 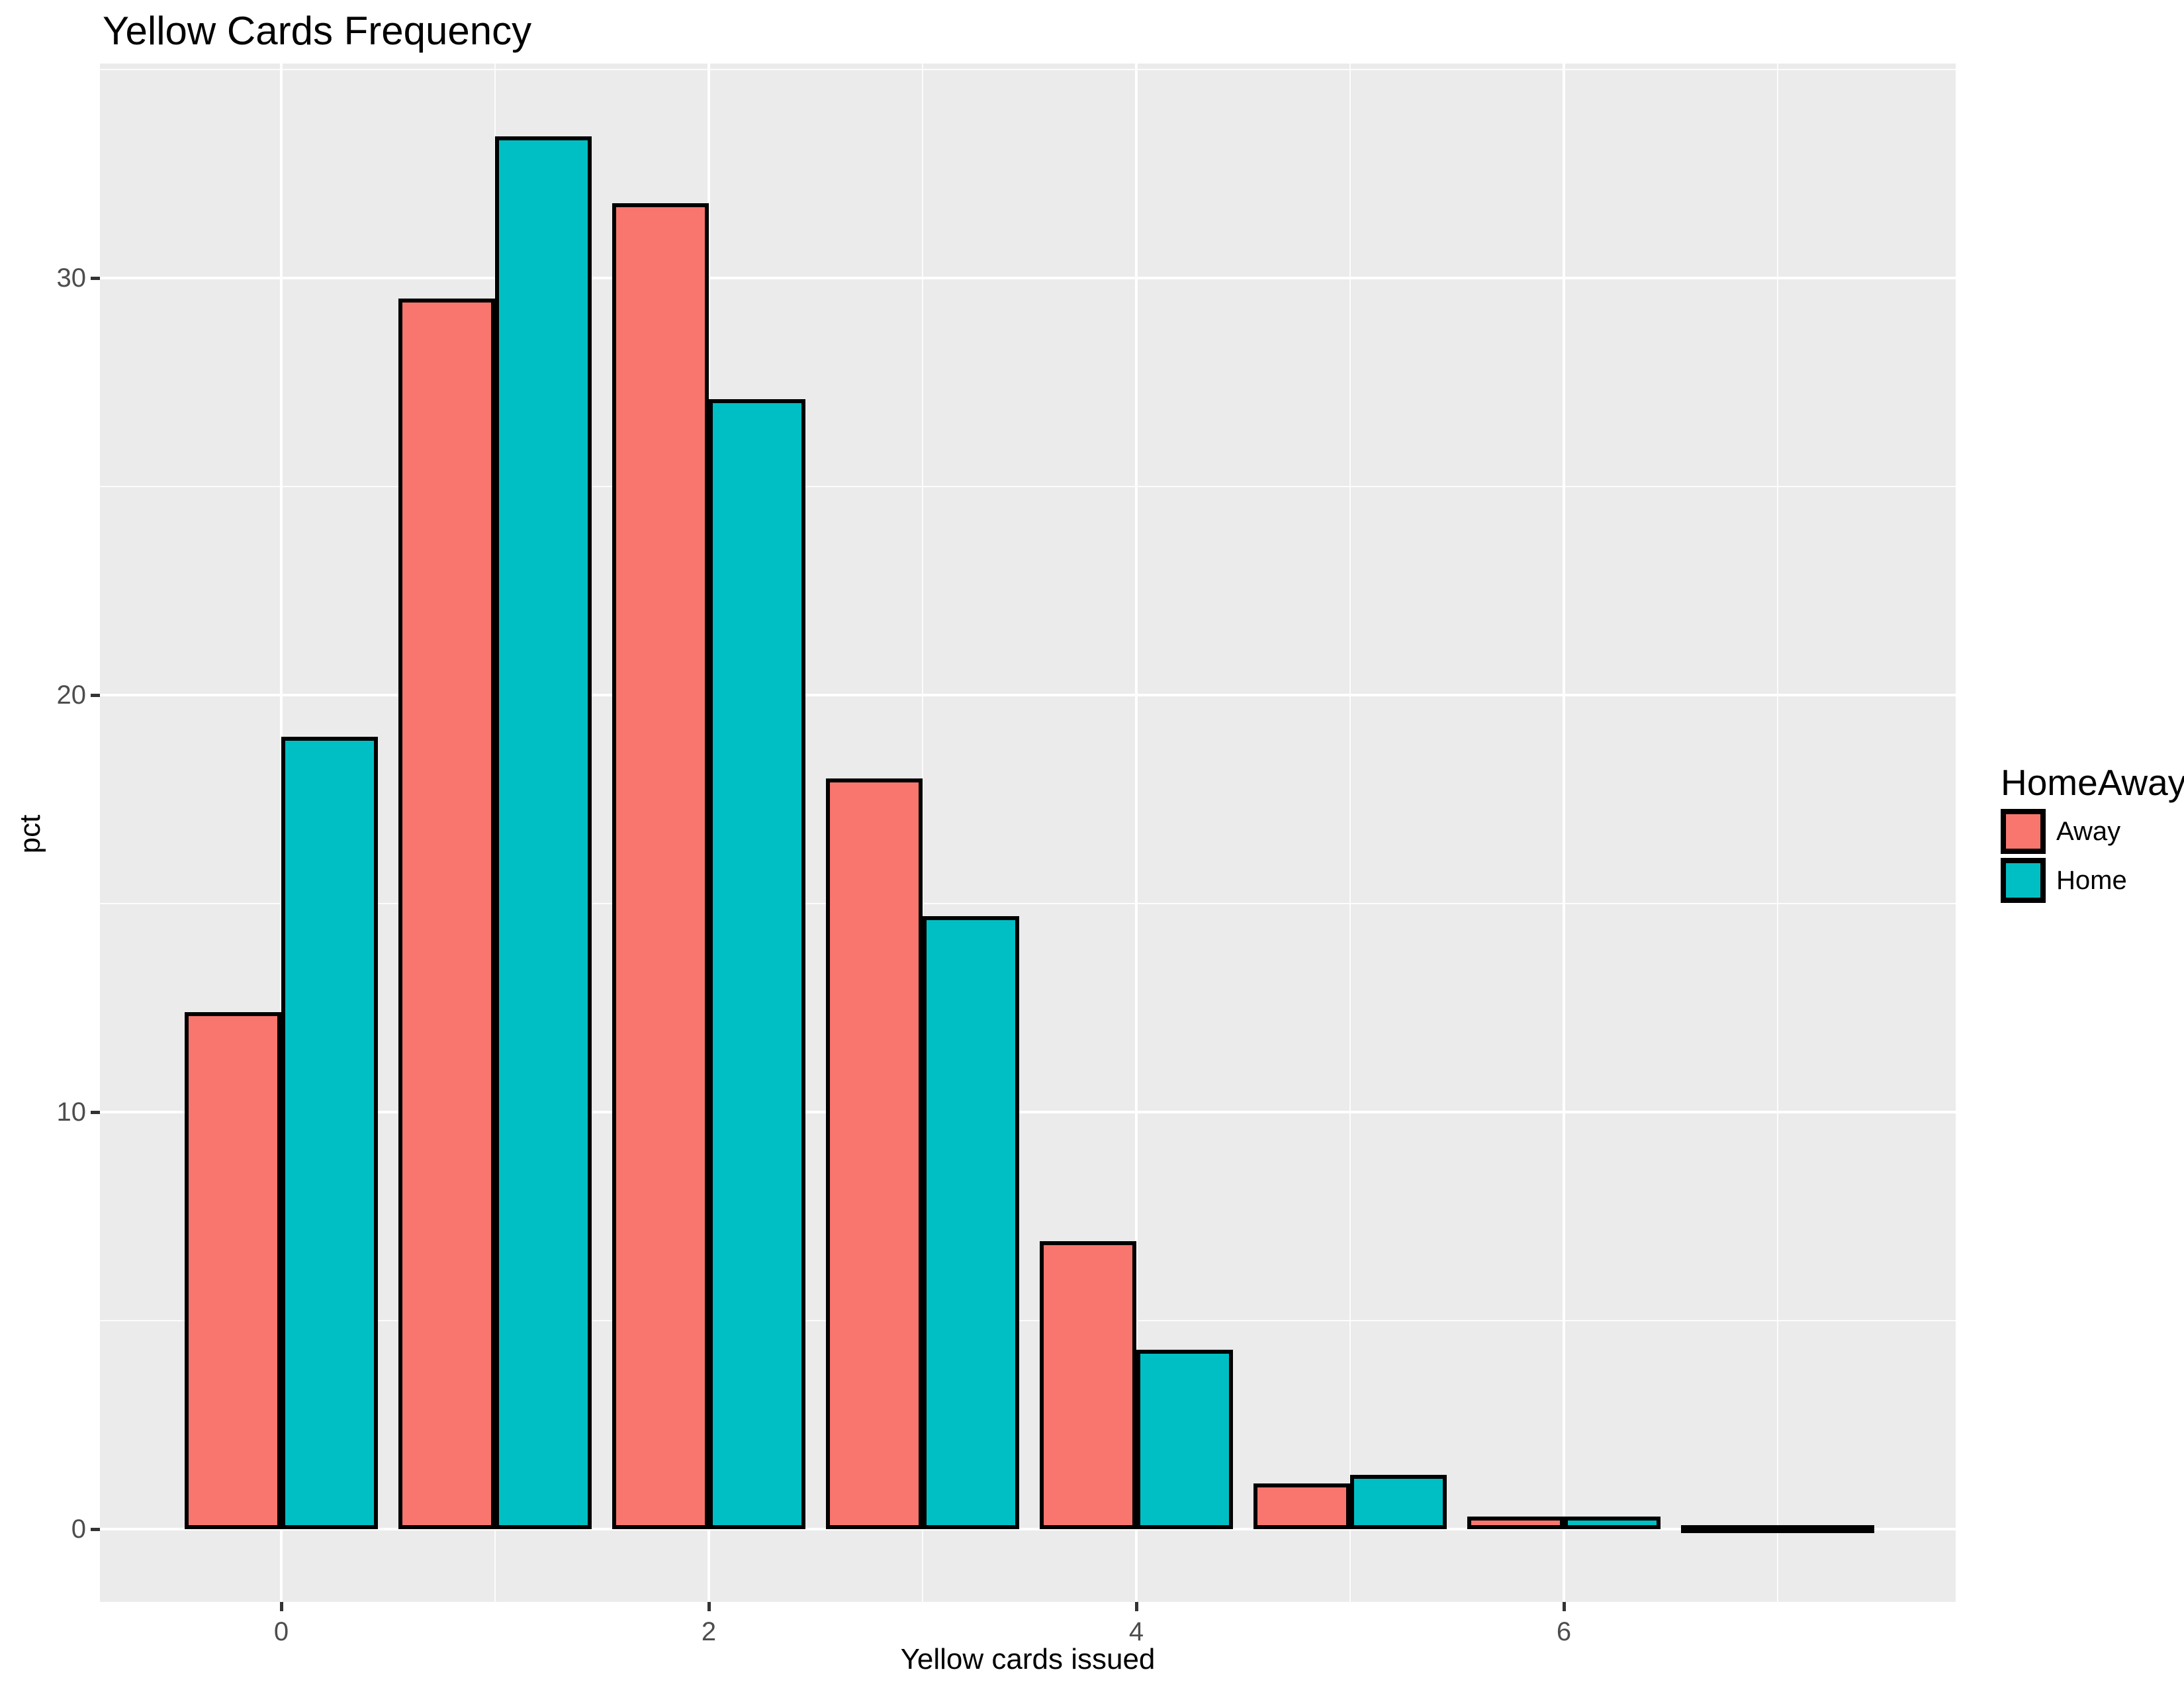 I want to click on legend: HomeAway Away Home, so click(x=2092, y=835).